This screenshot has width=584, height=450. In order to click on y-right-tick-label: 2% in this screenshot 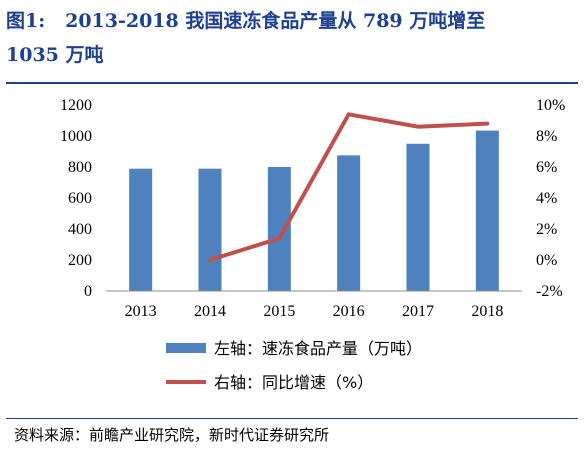, I will do `click(546, 229)`.